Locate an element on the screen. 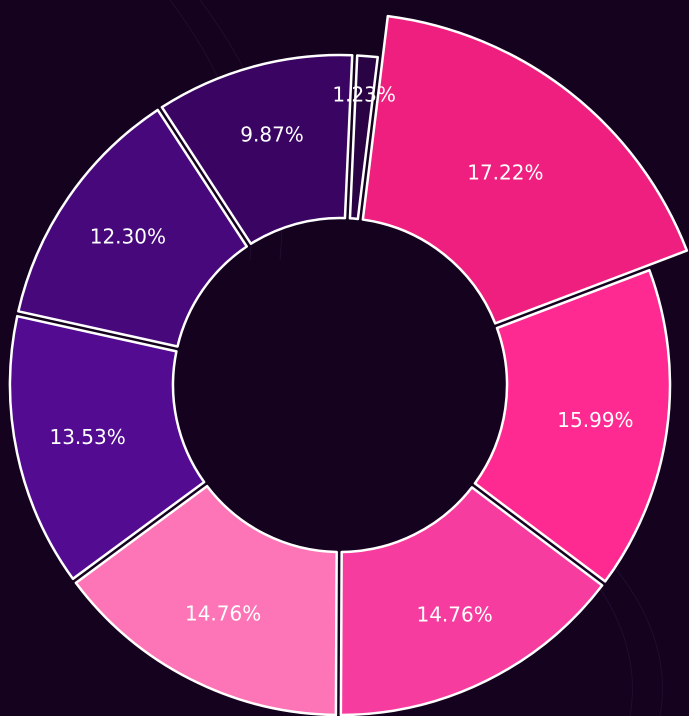 The image size is (689, 716). slice-label: 13.53% is located at coordinates (87, 437).